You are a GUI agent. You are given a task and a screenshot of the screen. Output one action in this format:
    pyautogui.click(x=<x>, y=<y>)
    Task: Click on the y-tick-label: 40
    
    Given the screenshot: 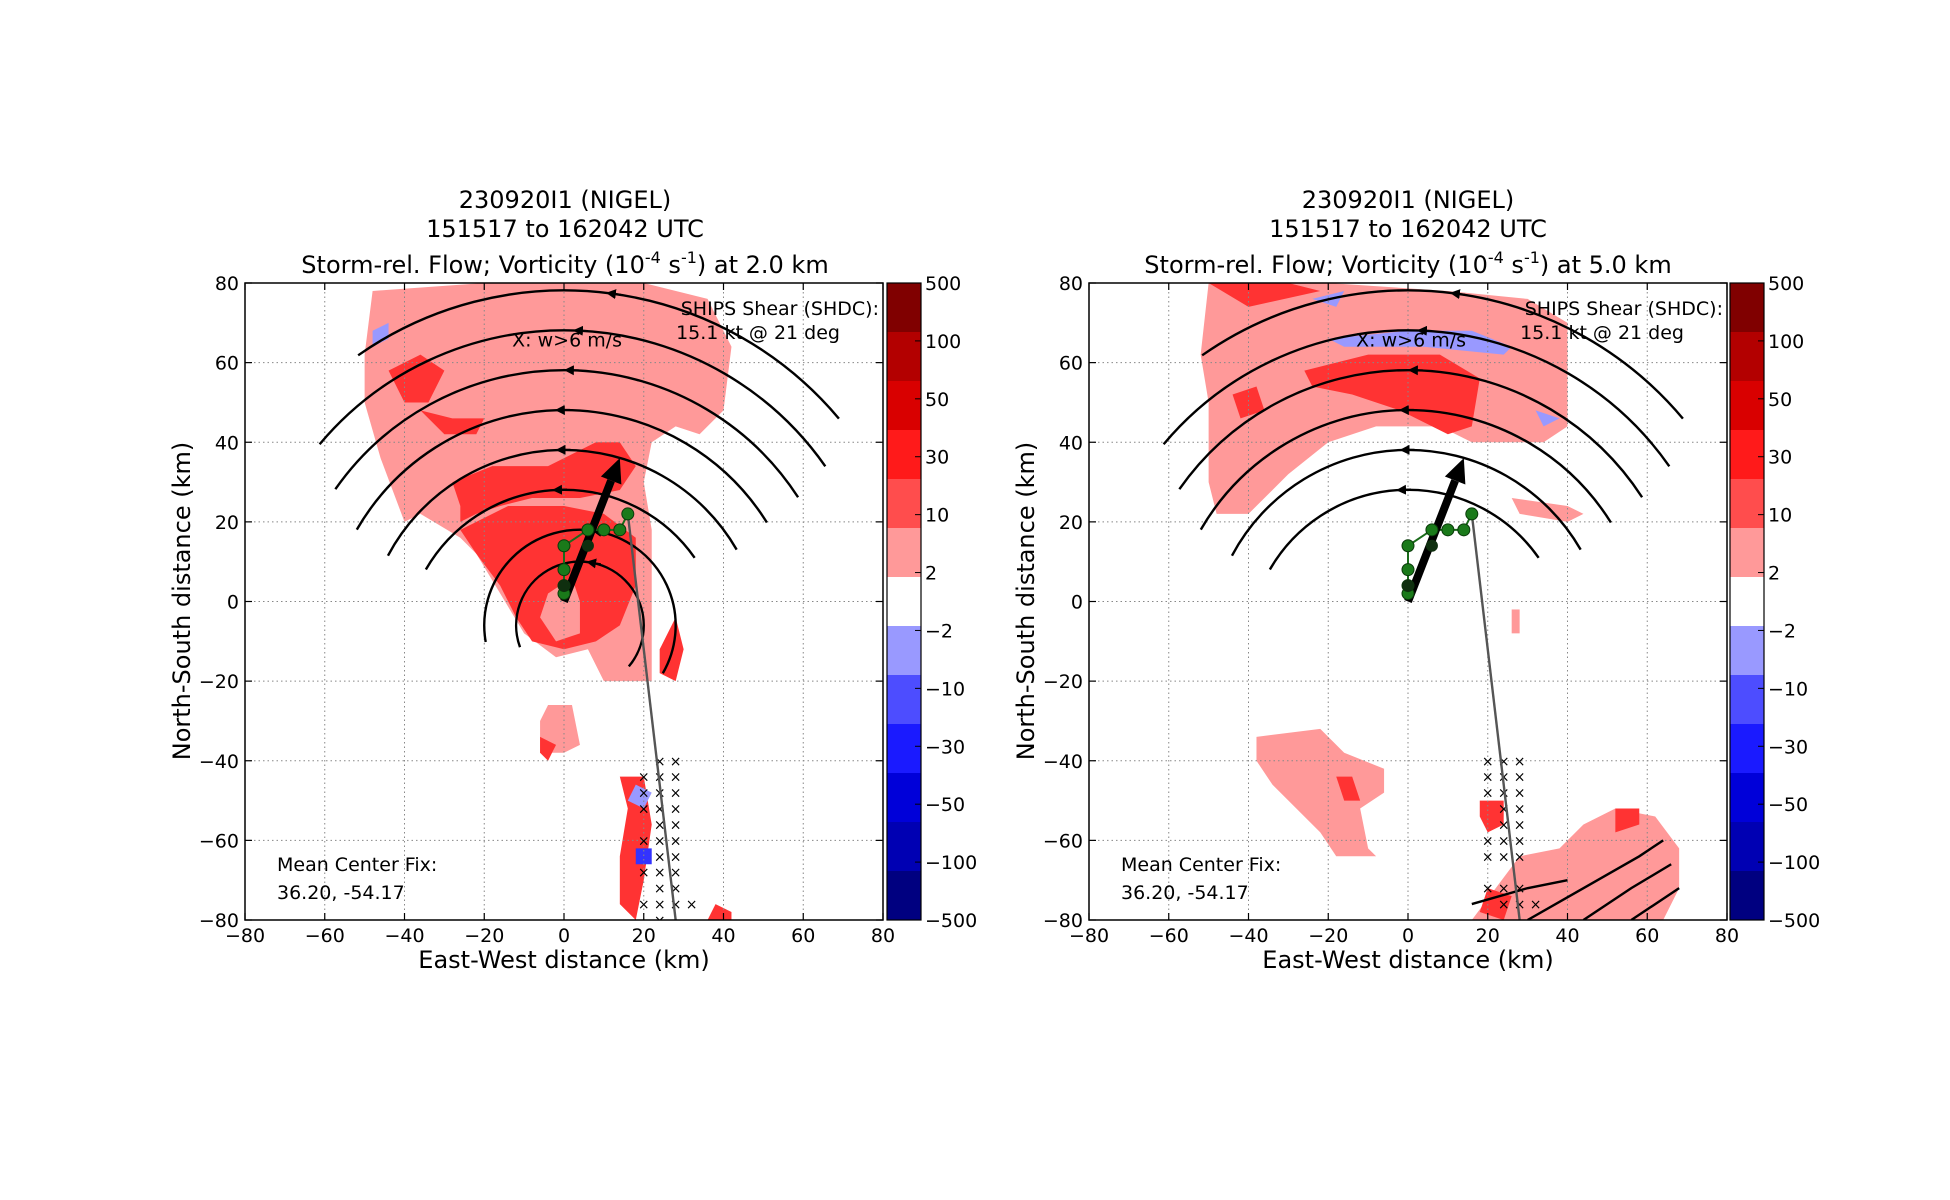 What is the action you would take?
    pyautogui.click(x=227, y=443)
    